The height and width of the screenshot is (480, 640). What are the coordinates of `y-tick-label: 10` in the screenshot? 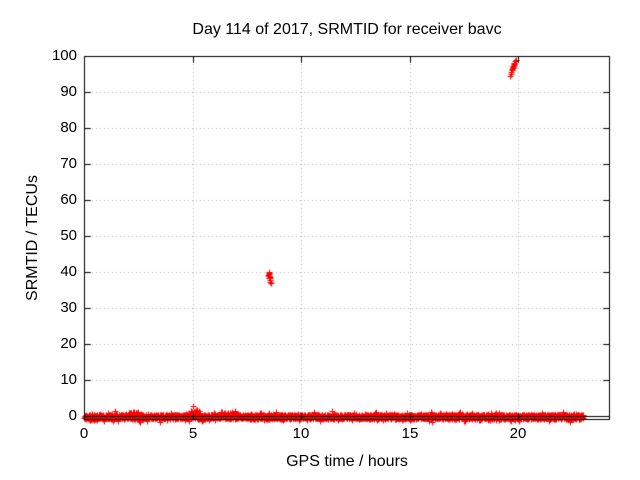 It's located at (68, 379).